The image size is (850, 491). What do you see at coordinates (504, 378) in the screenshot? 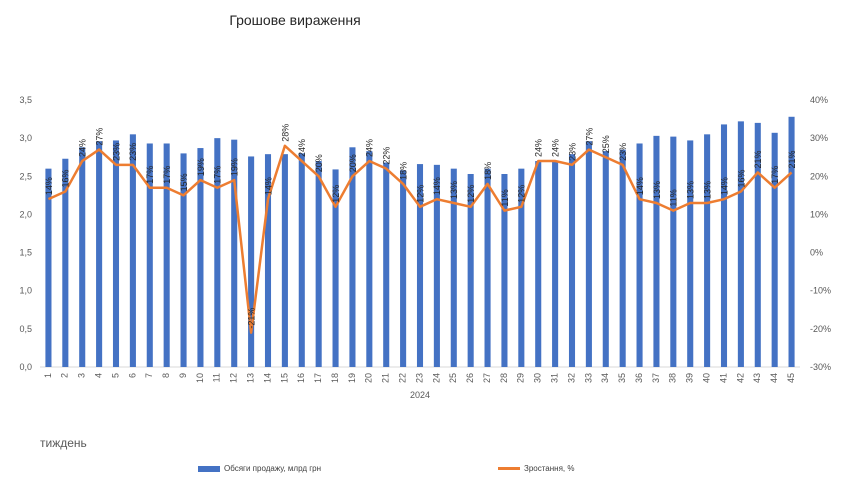
I see `x-axis-tick-label: 28` at bounding box center [504, 378].